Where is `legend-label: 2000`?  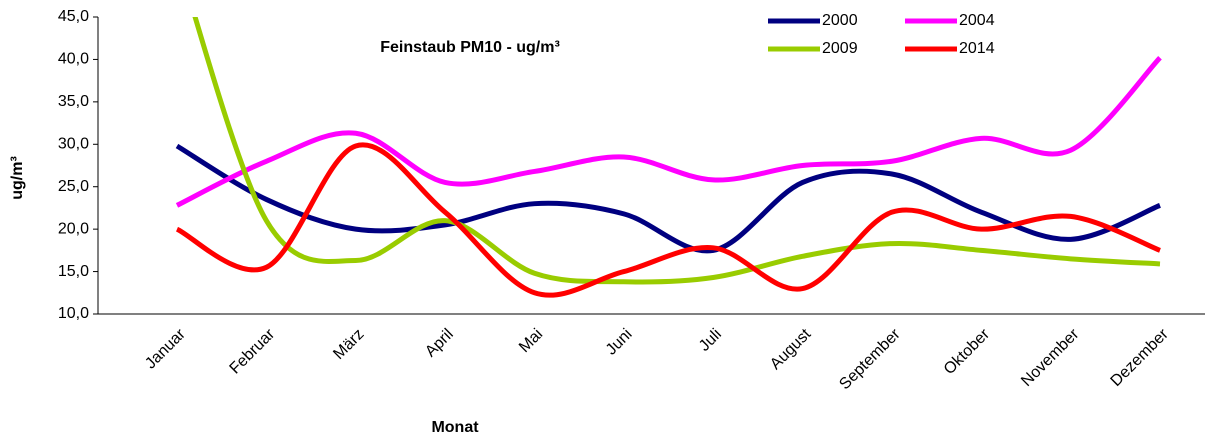
legend-label: 2000 is located at coordinates (840, 20).